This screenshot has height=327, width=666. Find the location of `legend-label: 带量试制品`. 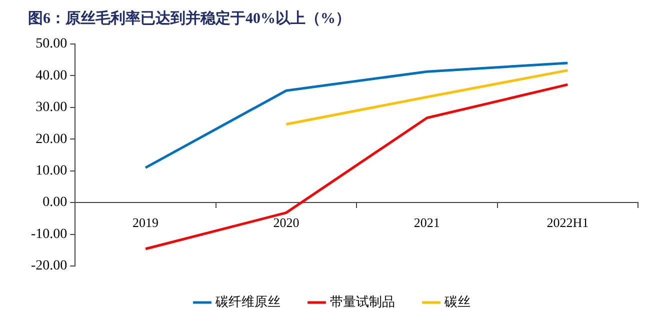

legend-label: 带量试制品 is located at coordinates (362, 301).